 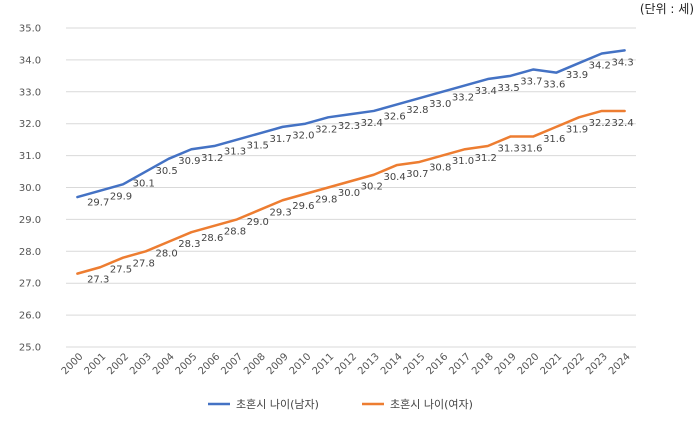 I want to click on x-tick-label: 2013, so click(x=369, y=364).